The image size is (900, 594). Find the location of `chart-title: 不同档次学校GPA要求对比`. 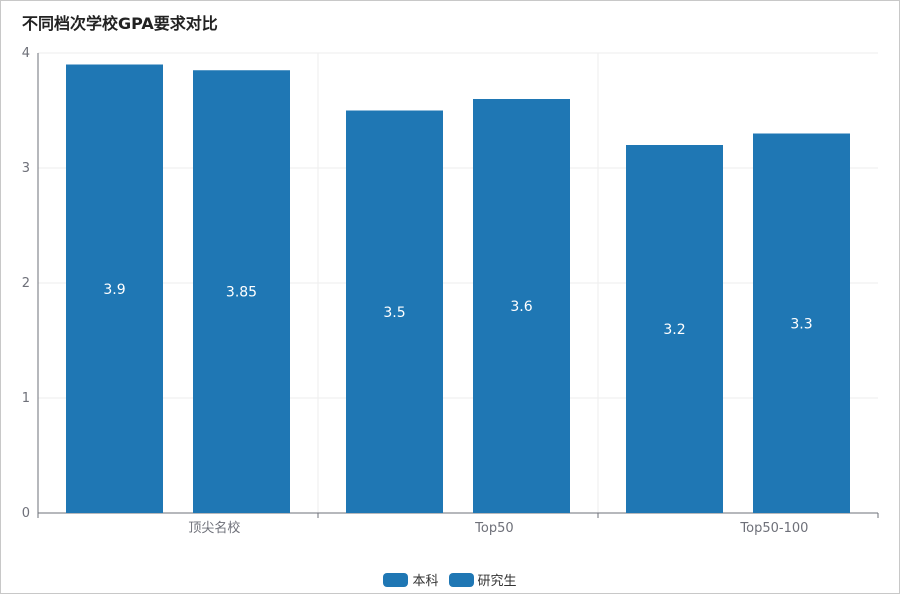

chart-title: 不同档次学校GPA要求对比 is located at coordinates (120, 23).